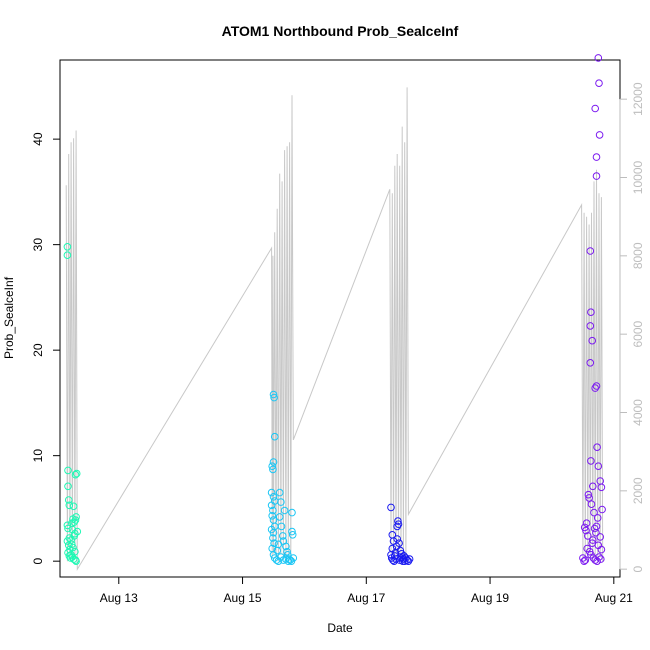 The image size is (650, 650). Describe the element at coordinates (638, 177) in the screenshot. I see `y2-tick-label: 10000` at that location.